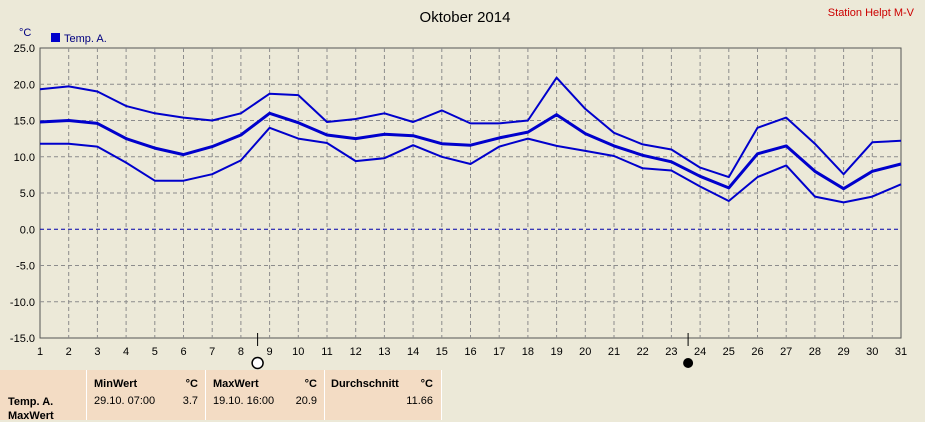  Describe the element at coordinates (24, 49) in the screenshot. I see `y-tick-label: 25.0` at that location.